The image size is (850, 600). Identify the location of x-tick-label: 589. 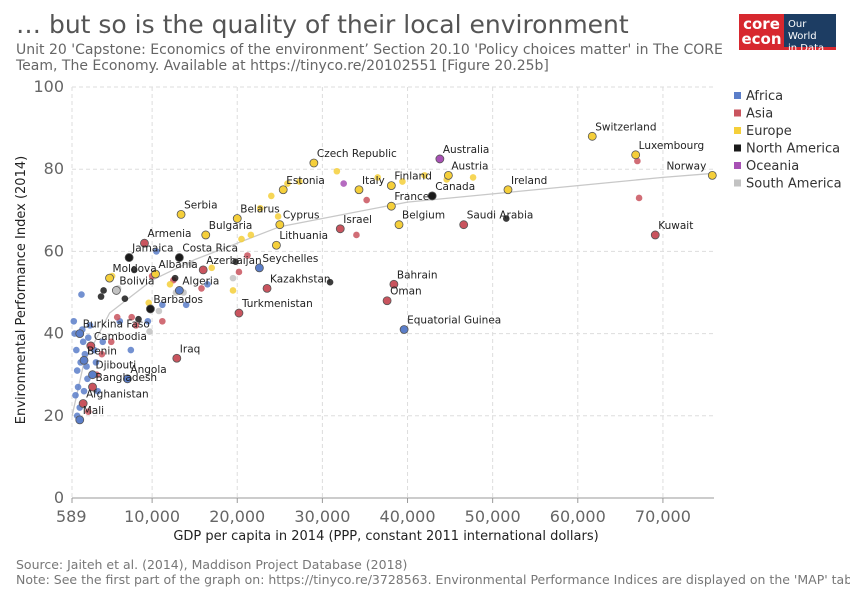
(71, 516).